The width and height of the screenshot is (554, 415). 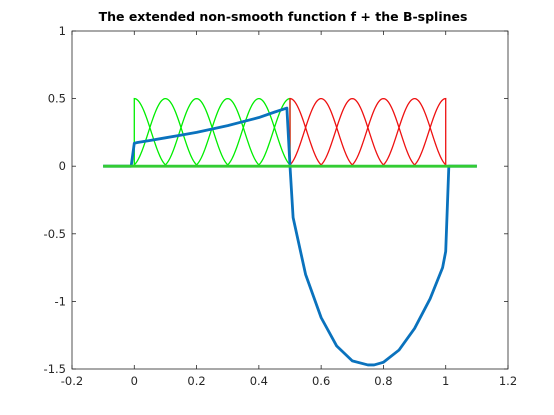 I want to click on y-tick-label: -1.5, so click(x=55, y=369).